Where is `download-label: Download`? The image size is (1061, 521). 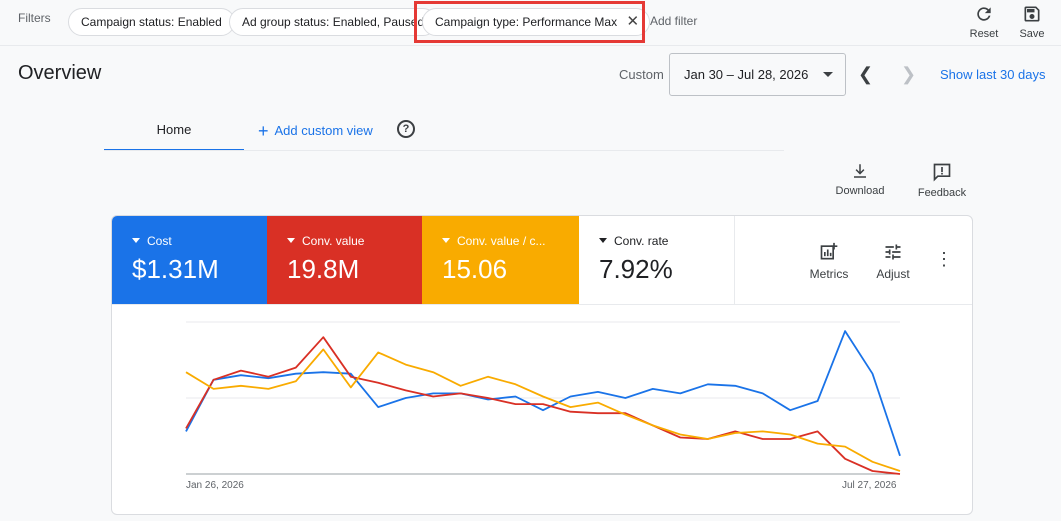 download-label: Download is located at coordinates (860, 191).